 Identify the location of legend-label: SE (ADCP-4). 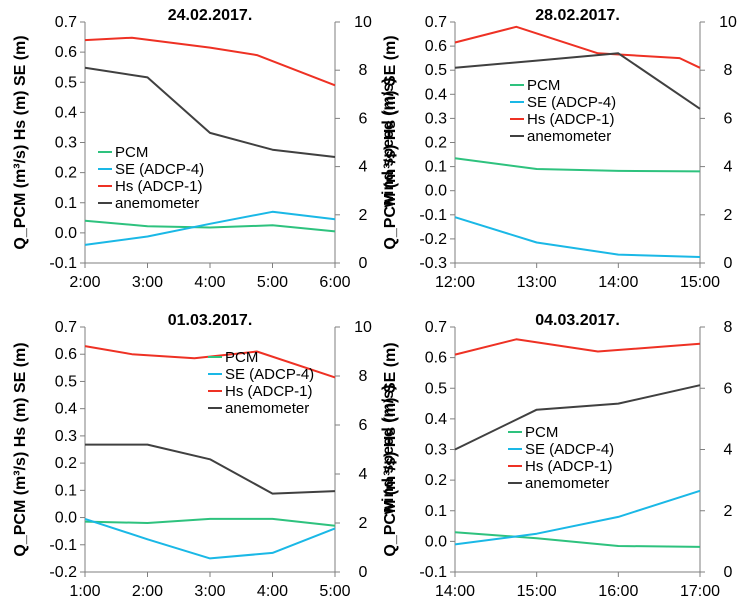
(571, 102).